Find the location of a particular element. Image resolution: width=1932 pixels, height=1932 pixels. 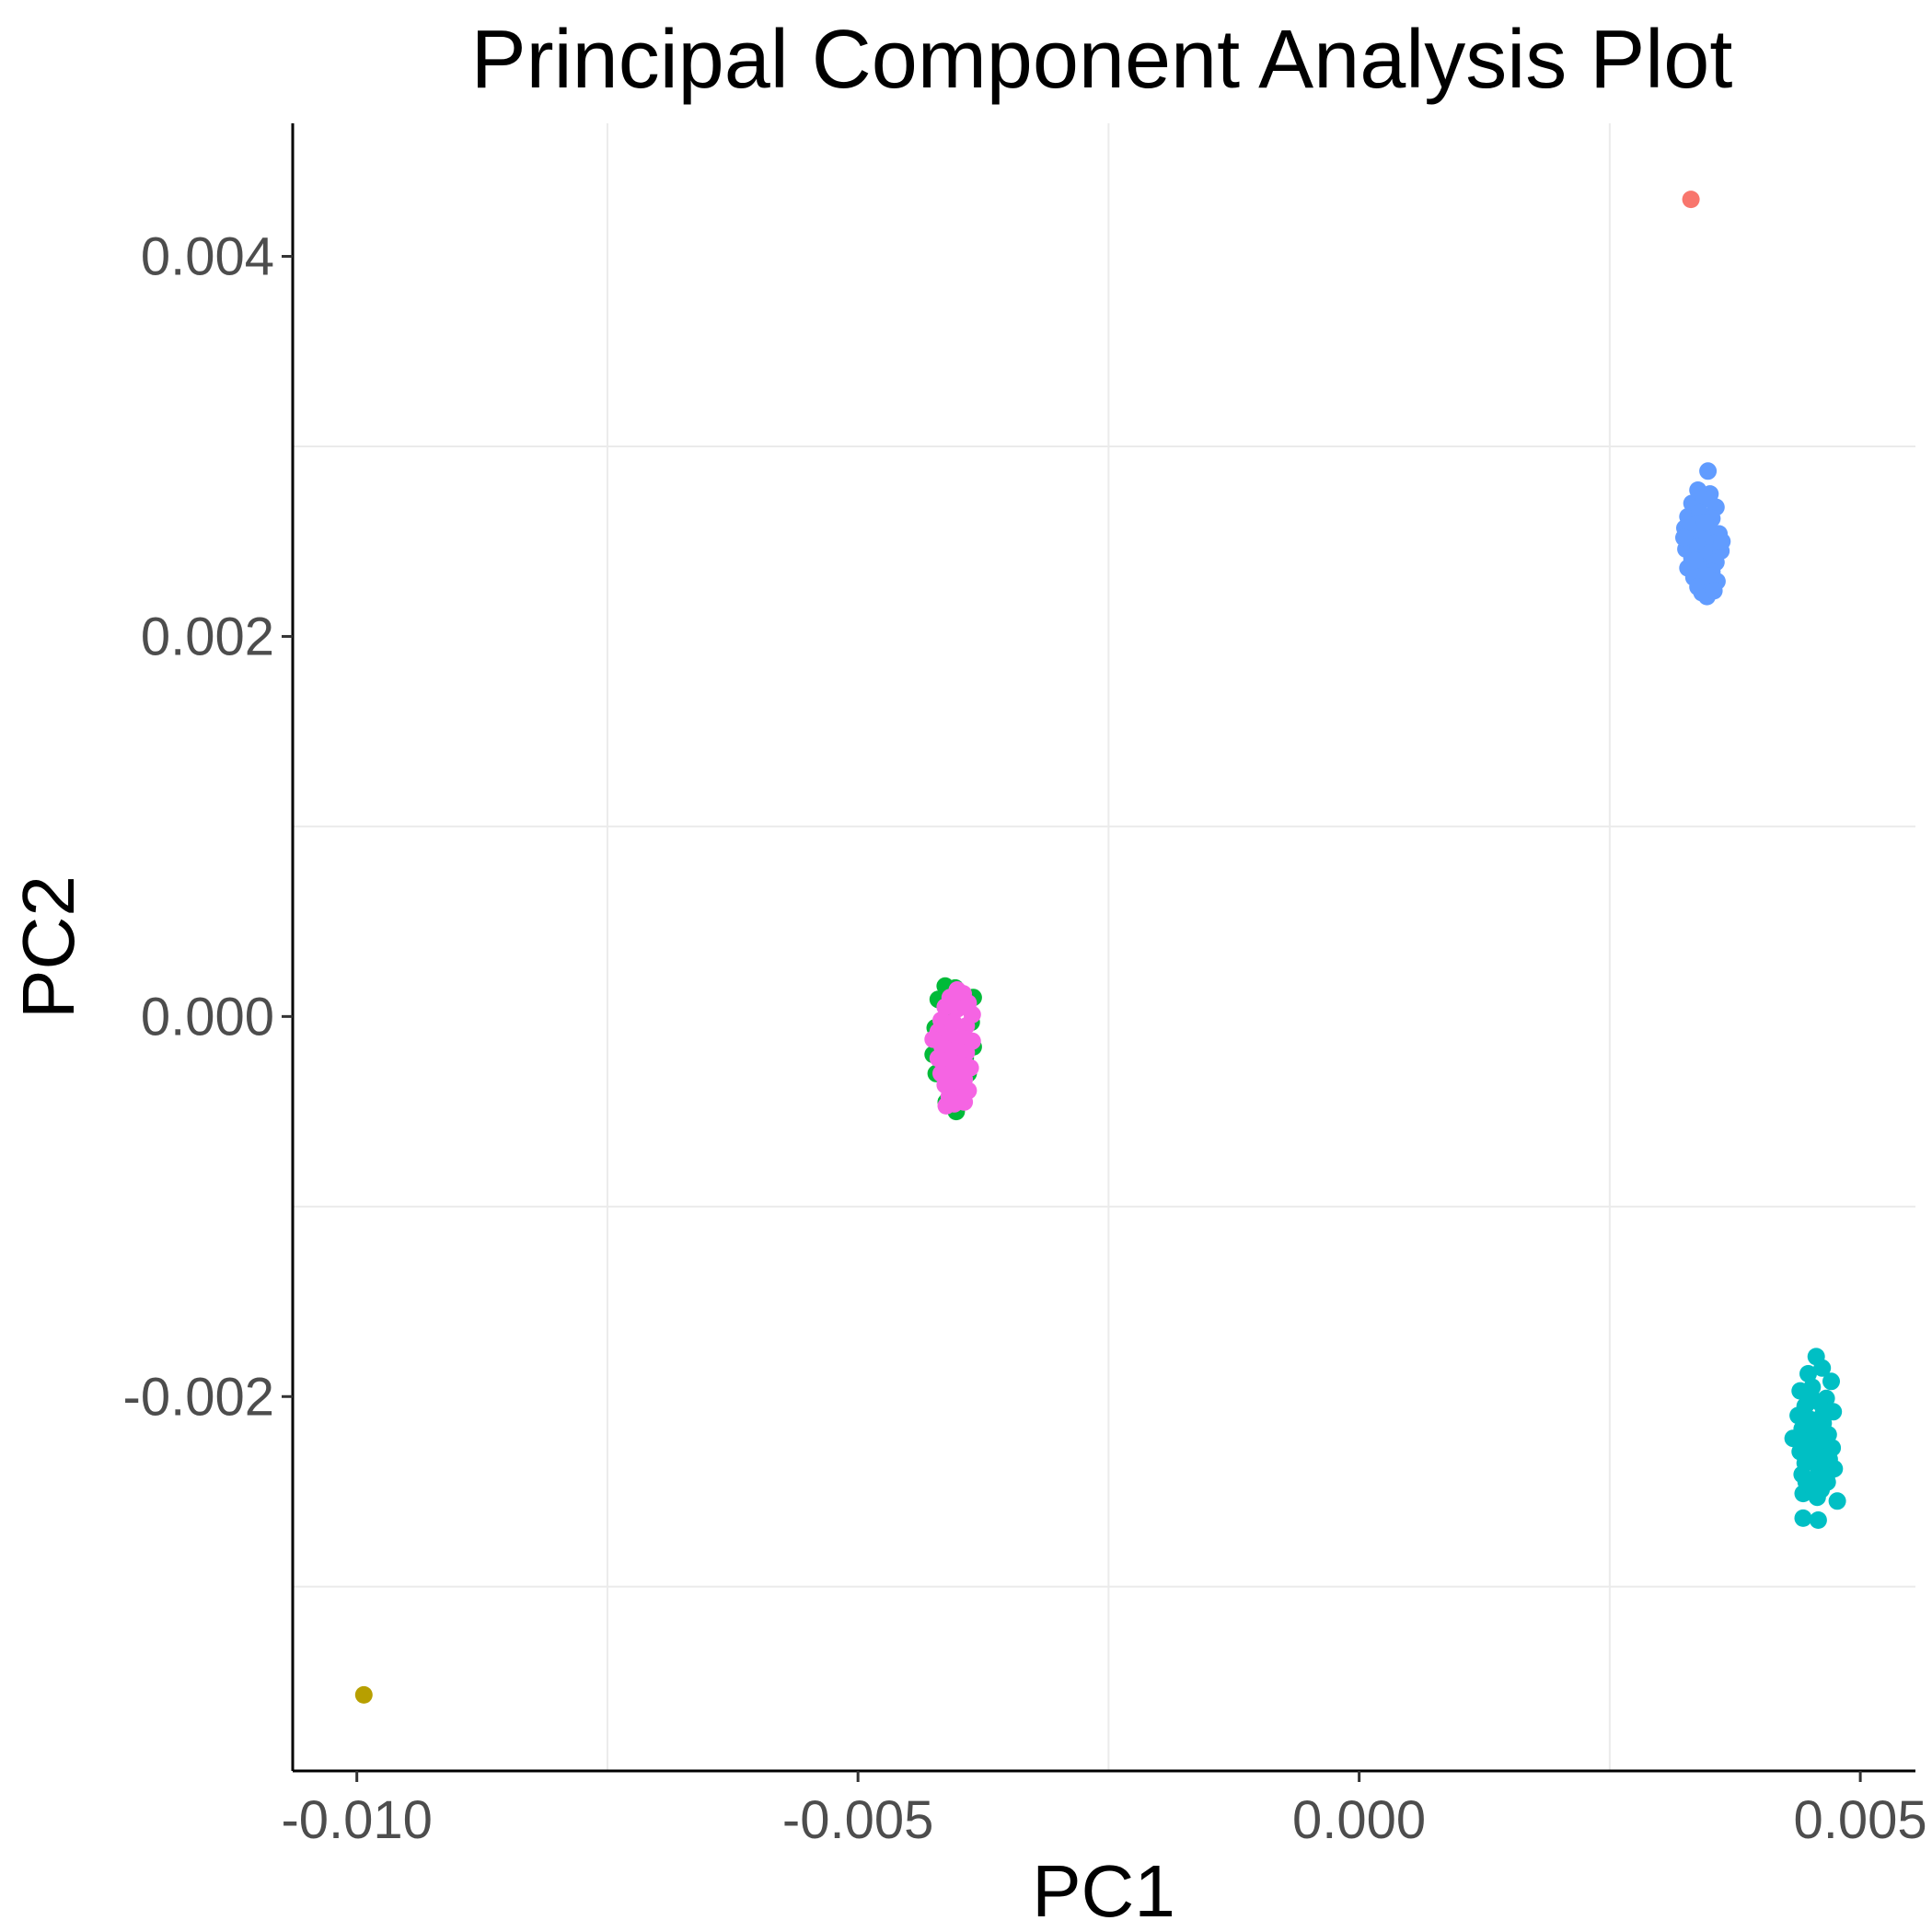

y-tick-label: 0.002 is located at coordinates (208, 637).